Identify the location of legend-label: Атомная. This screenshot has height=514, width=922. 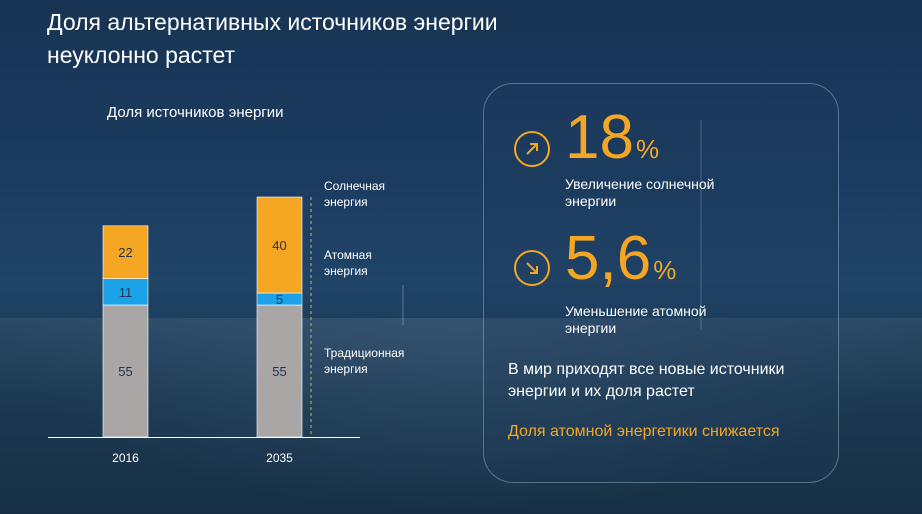
(348, 255).